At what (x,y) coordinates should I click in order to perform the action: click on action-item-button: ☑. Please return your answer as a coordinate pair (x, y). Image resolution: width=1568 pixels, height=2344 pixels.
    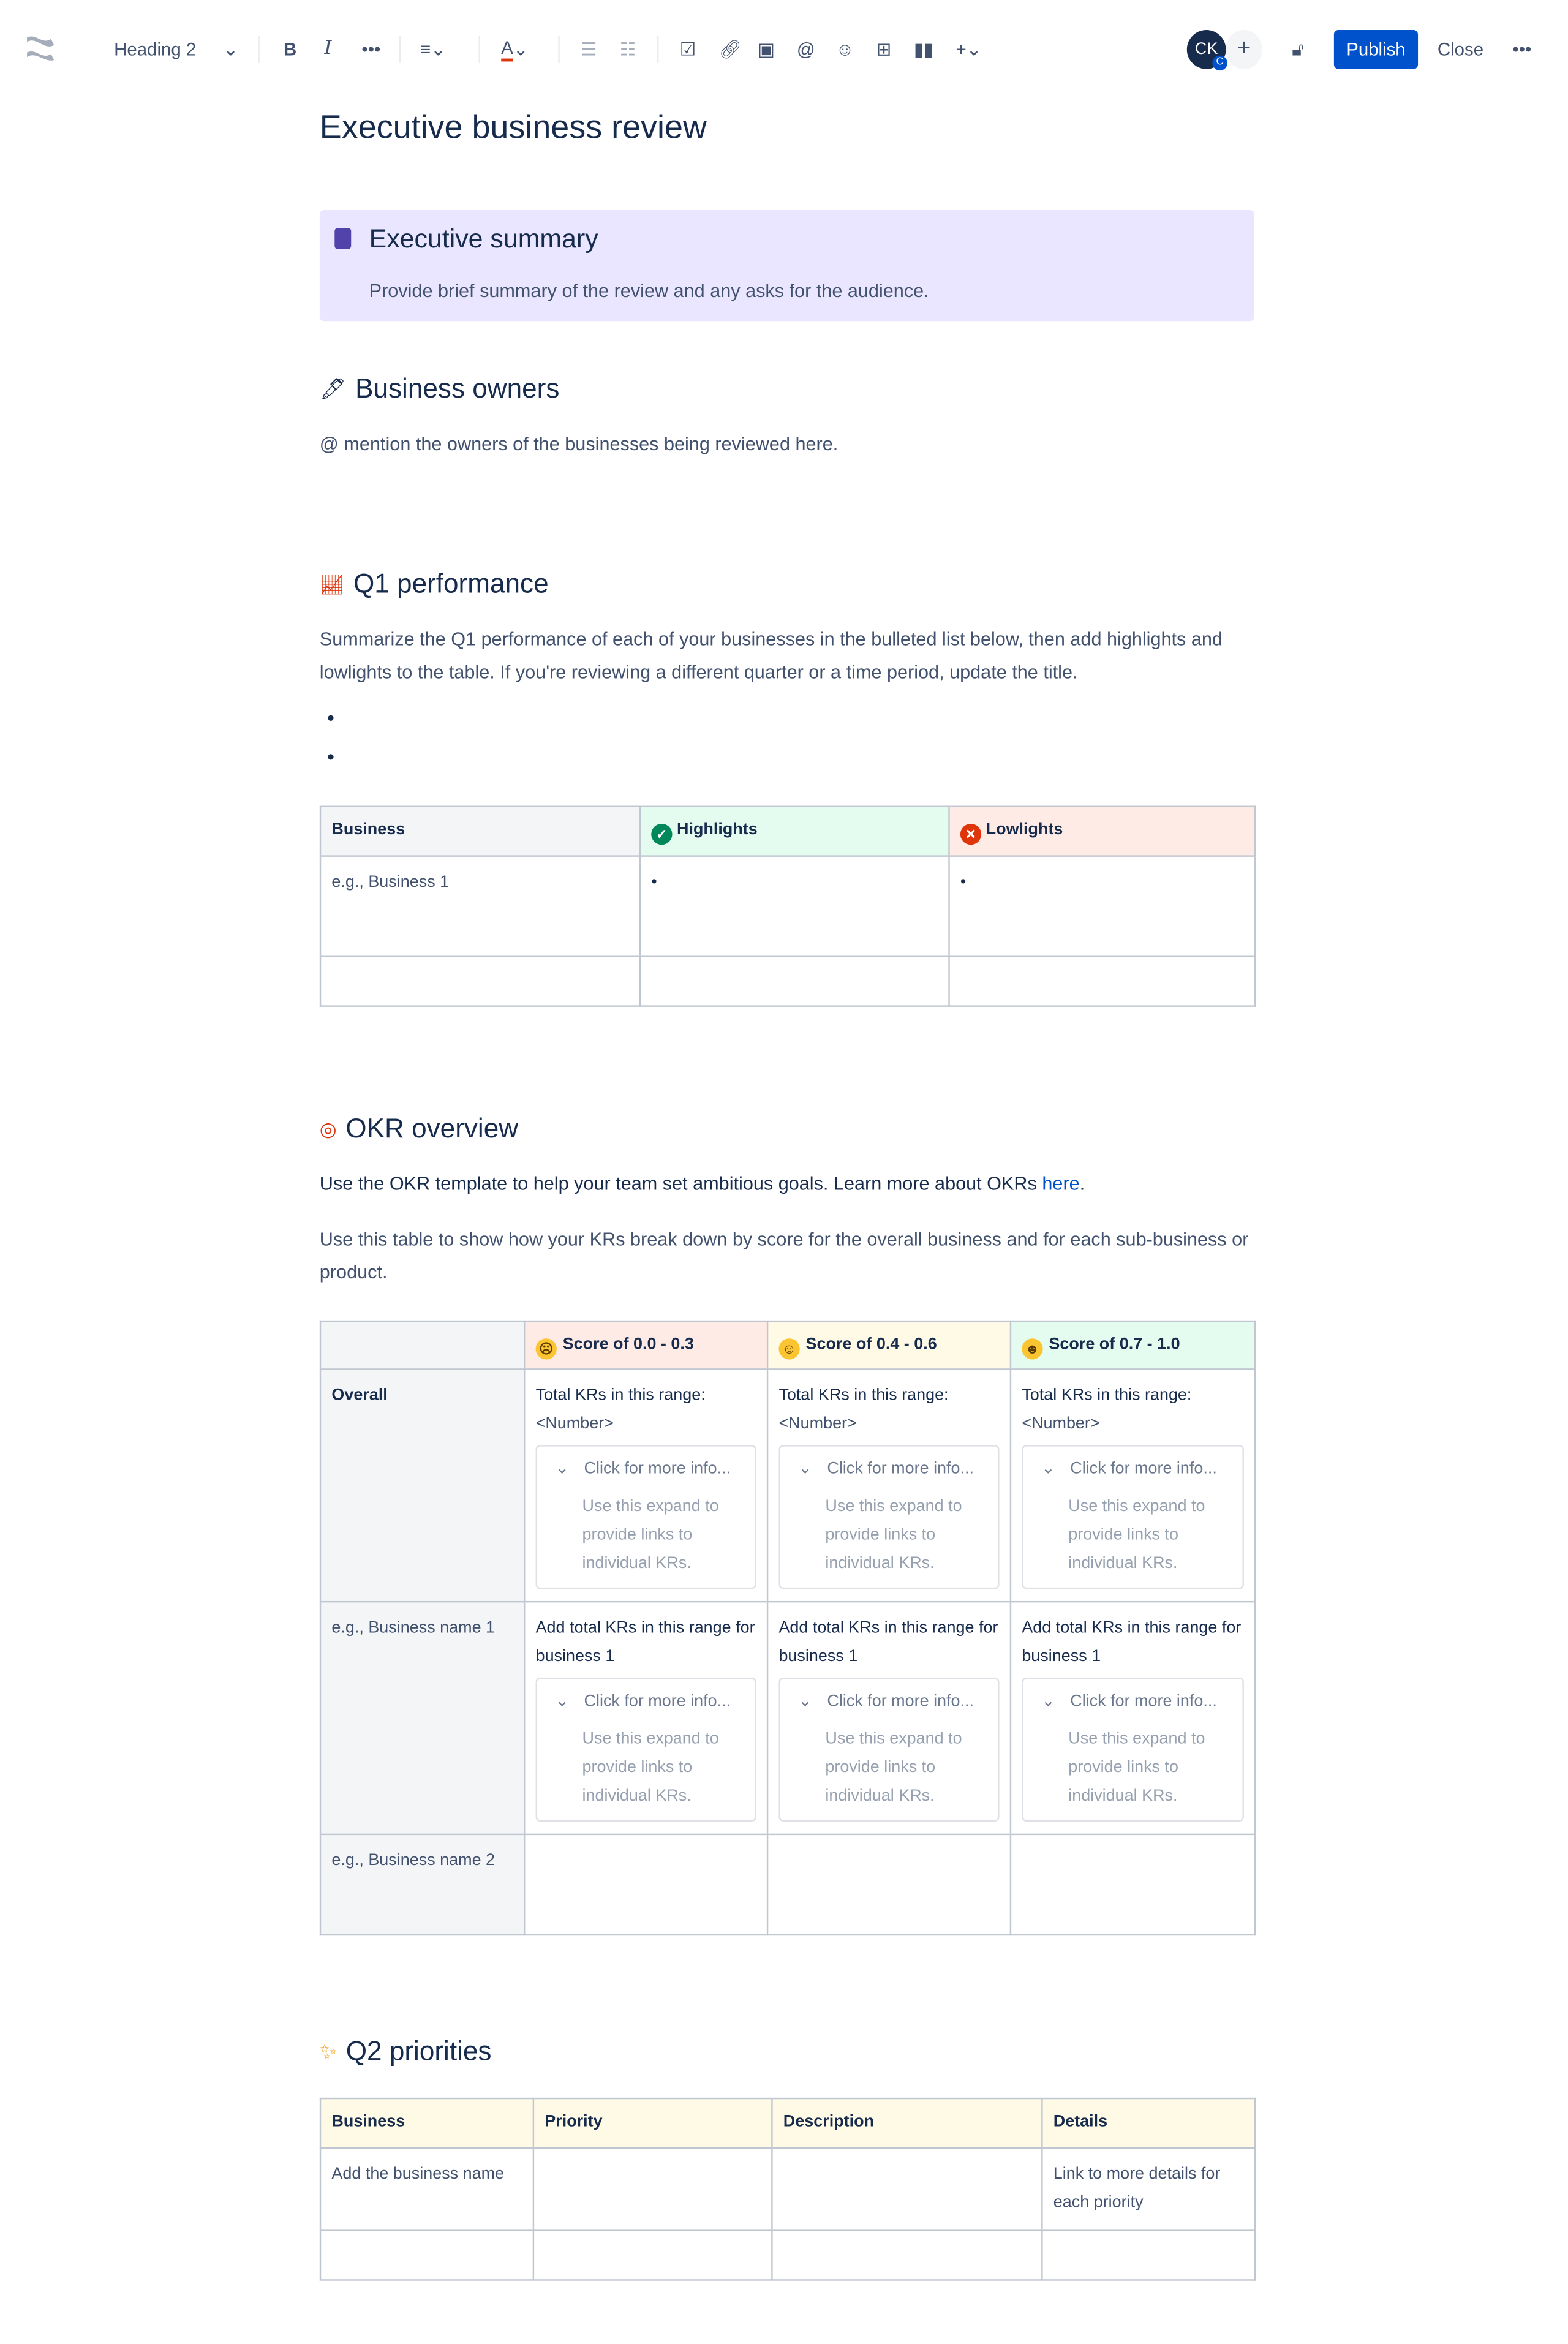
    Looking at the image, I should click on (688, 49).